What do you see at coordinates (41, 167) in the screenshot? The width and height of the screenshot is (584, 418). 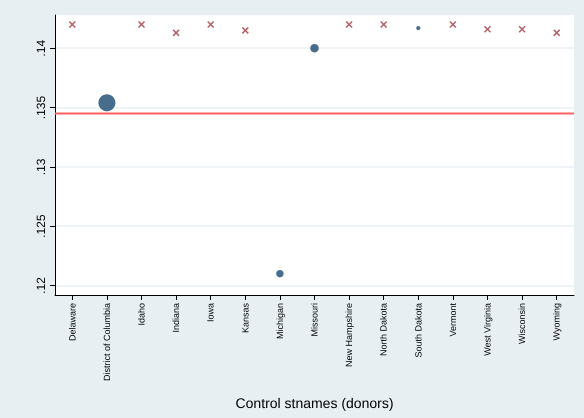 I see `y-tick-label: .13` at bounding box center [41, 167].